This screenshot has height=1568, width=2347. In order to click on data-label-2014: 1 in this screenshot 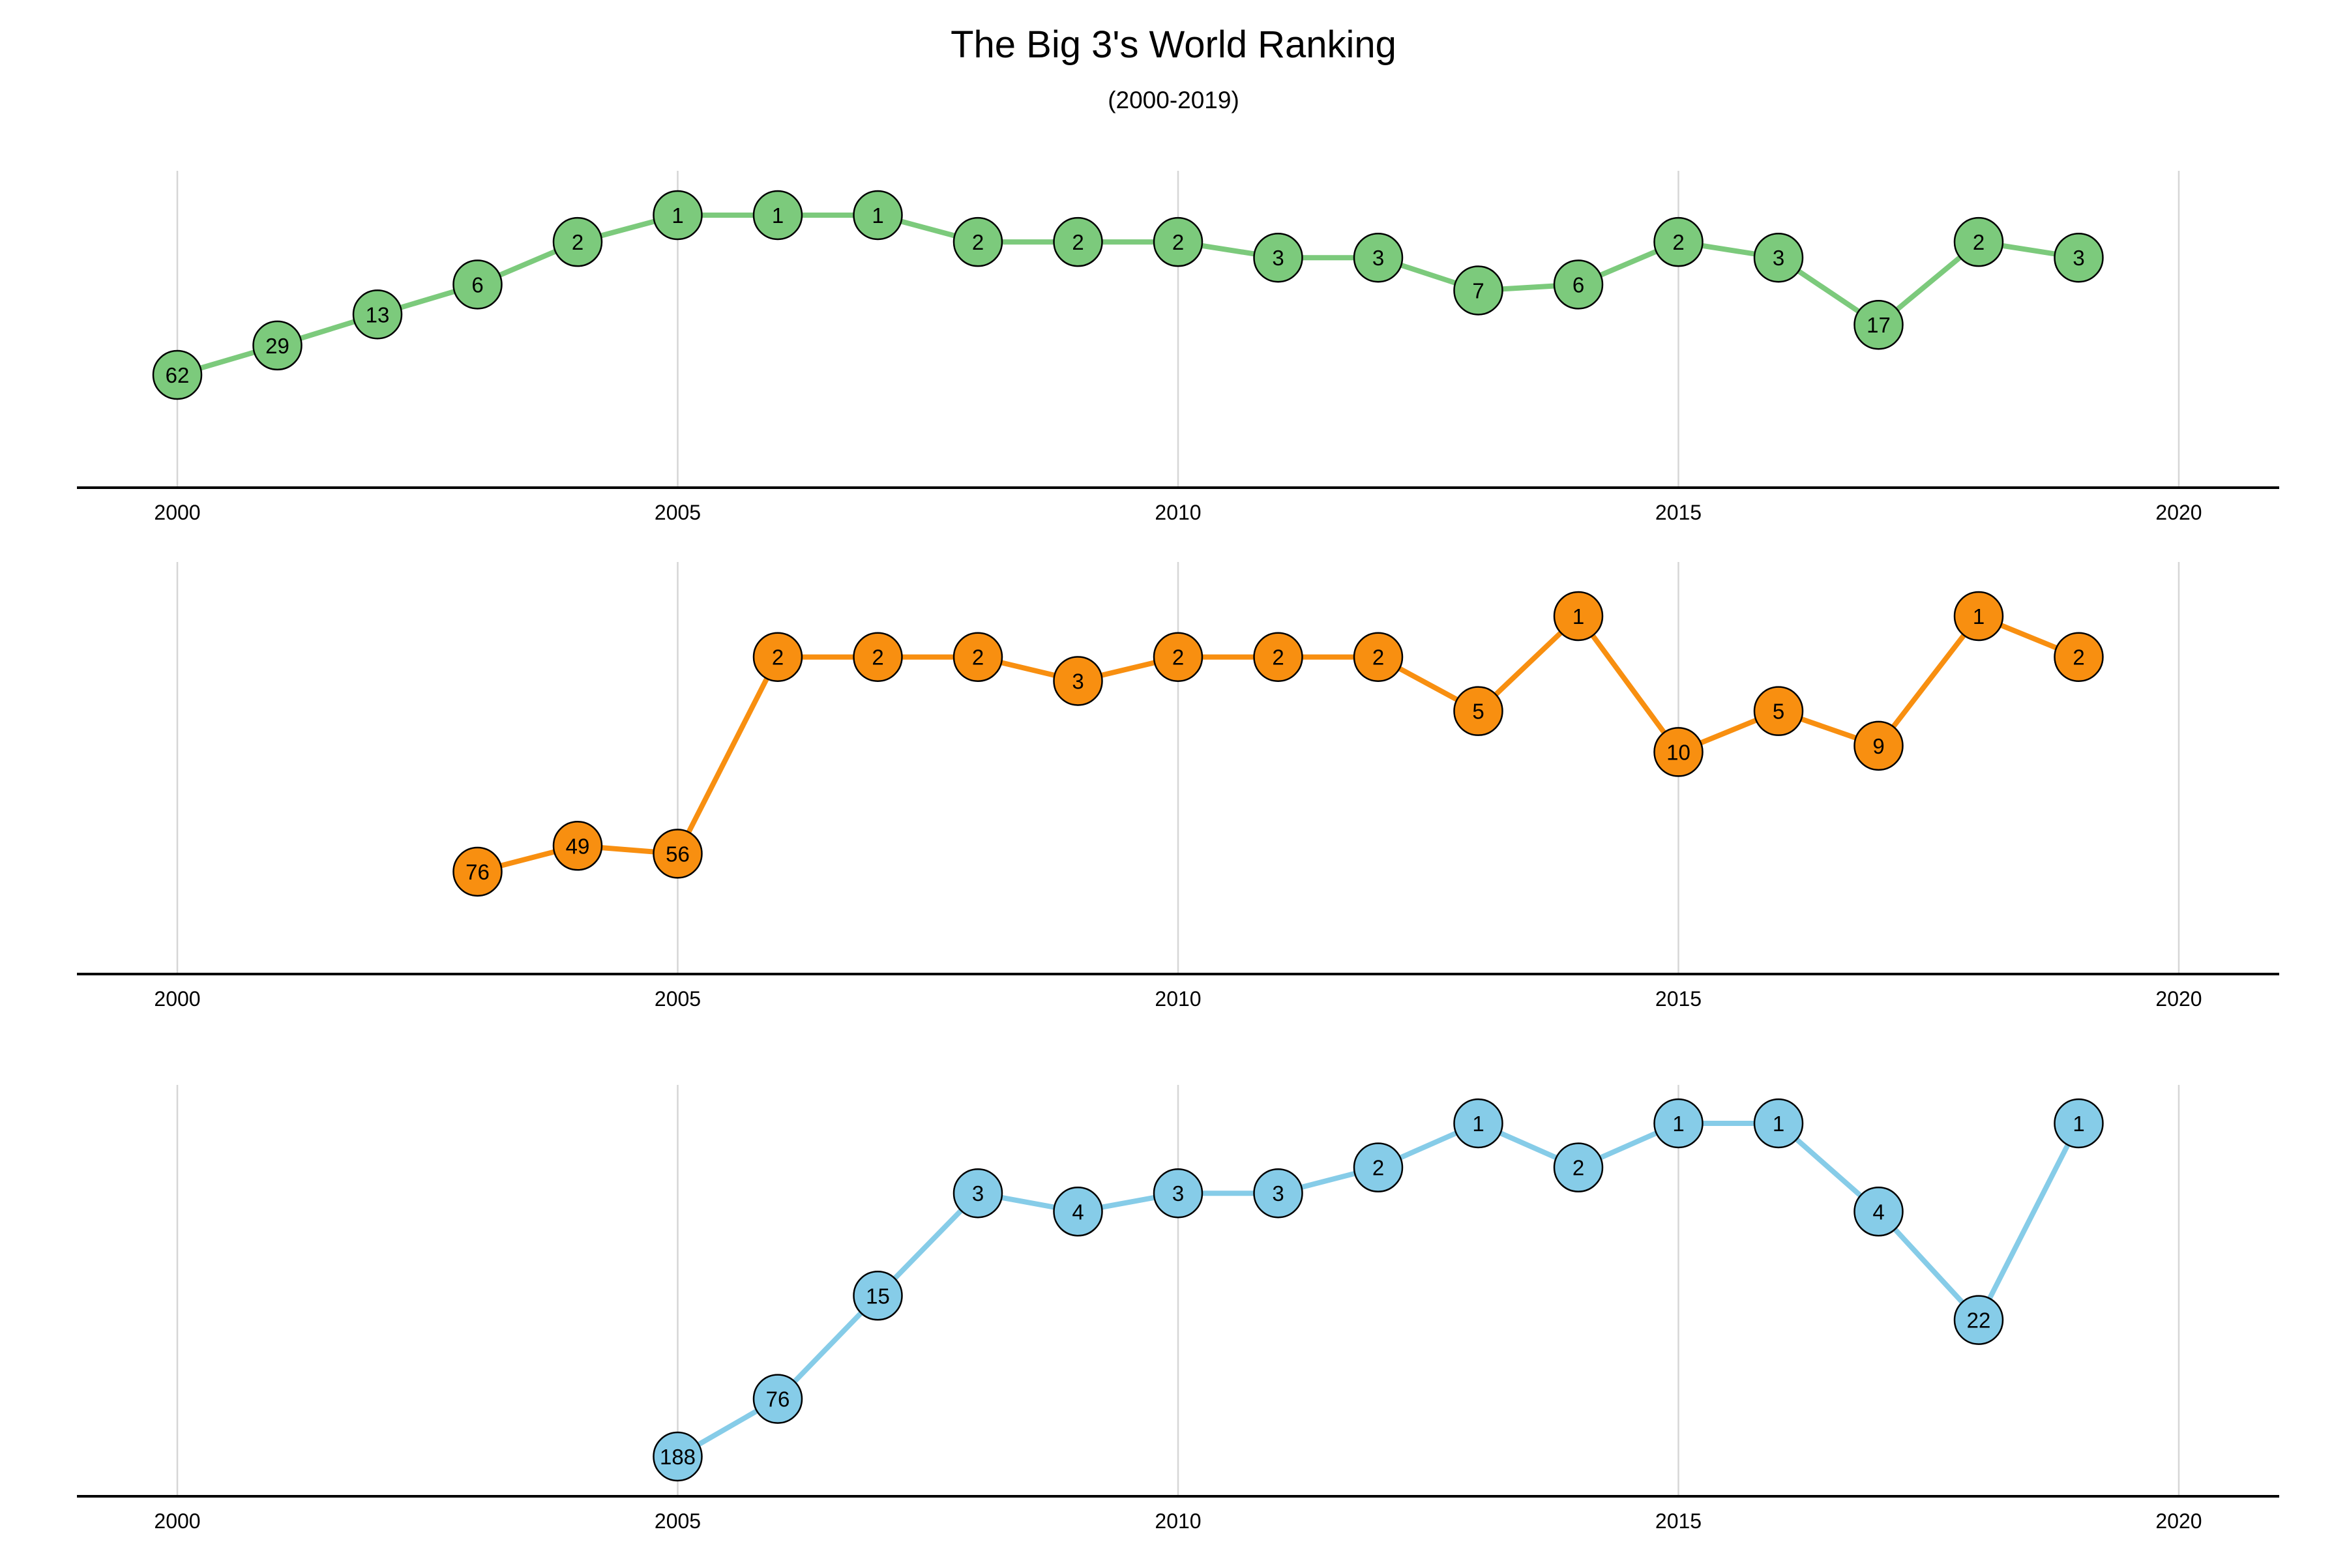, I will do `click(1578, 616)`.